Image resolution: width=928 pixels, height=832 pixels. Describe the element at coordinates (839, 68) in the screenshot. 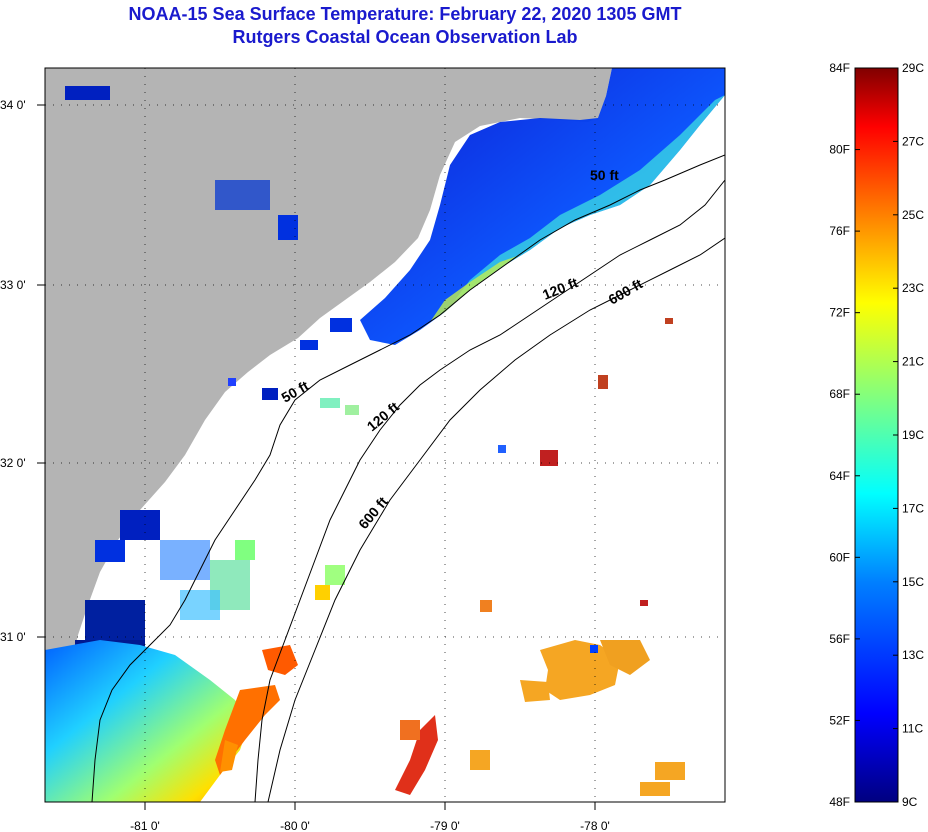

I see `colorbar-f-label: 84F` at that location.